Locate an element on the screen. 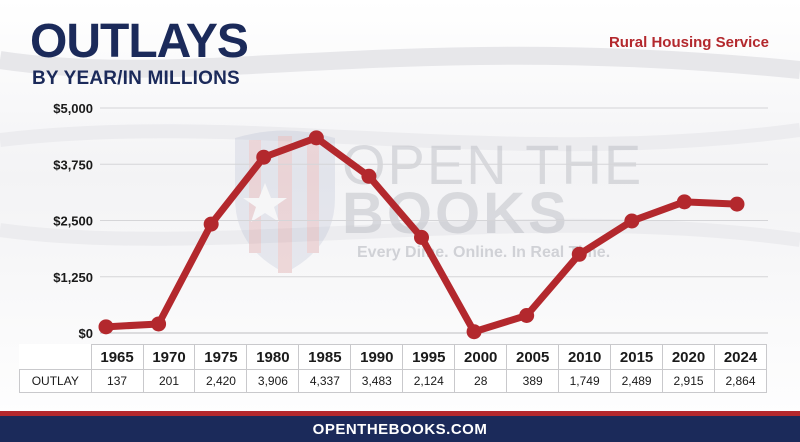 This screenshot has width=800, height=442. y-tick-label: $2,500 is located at coordinates (73, 221).